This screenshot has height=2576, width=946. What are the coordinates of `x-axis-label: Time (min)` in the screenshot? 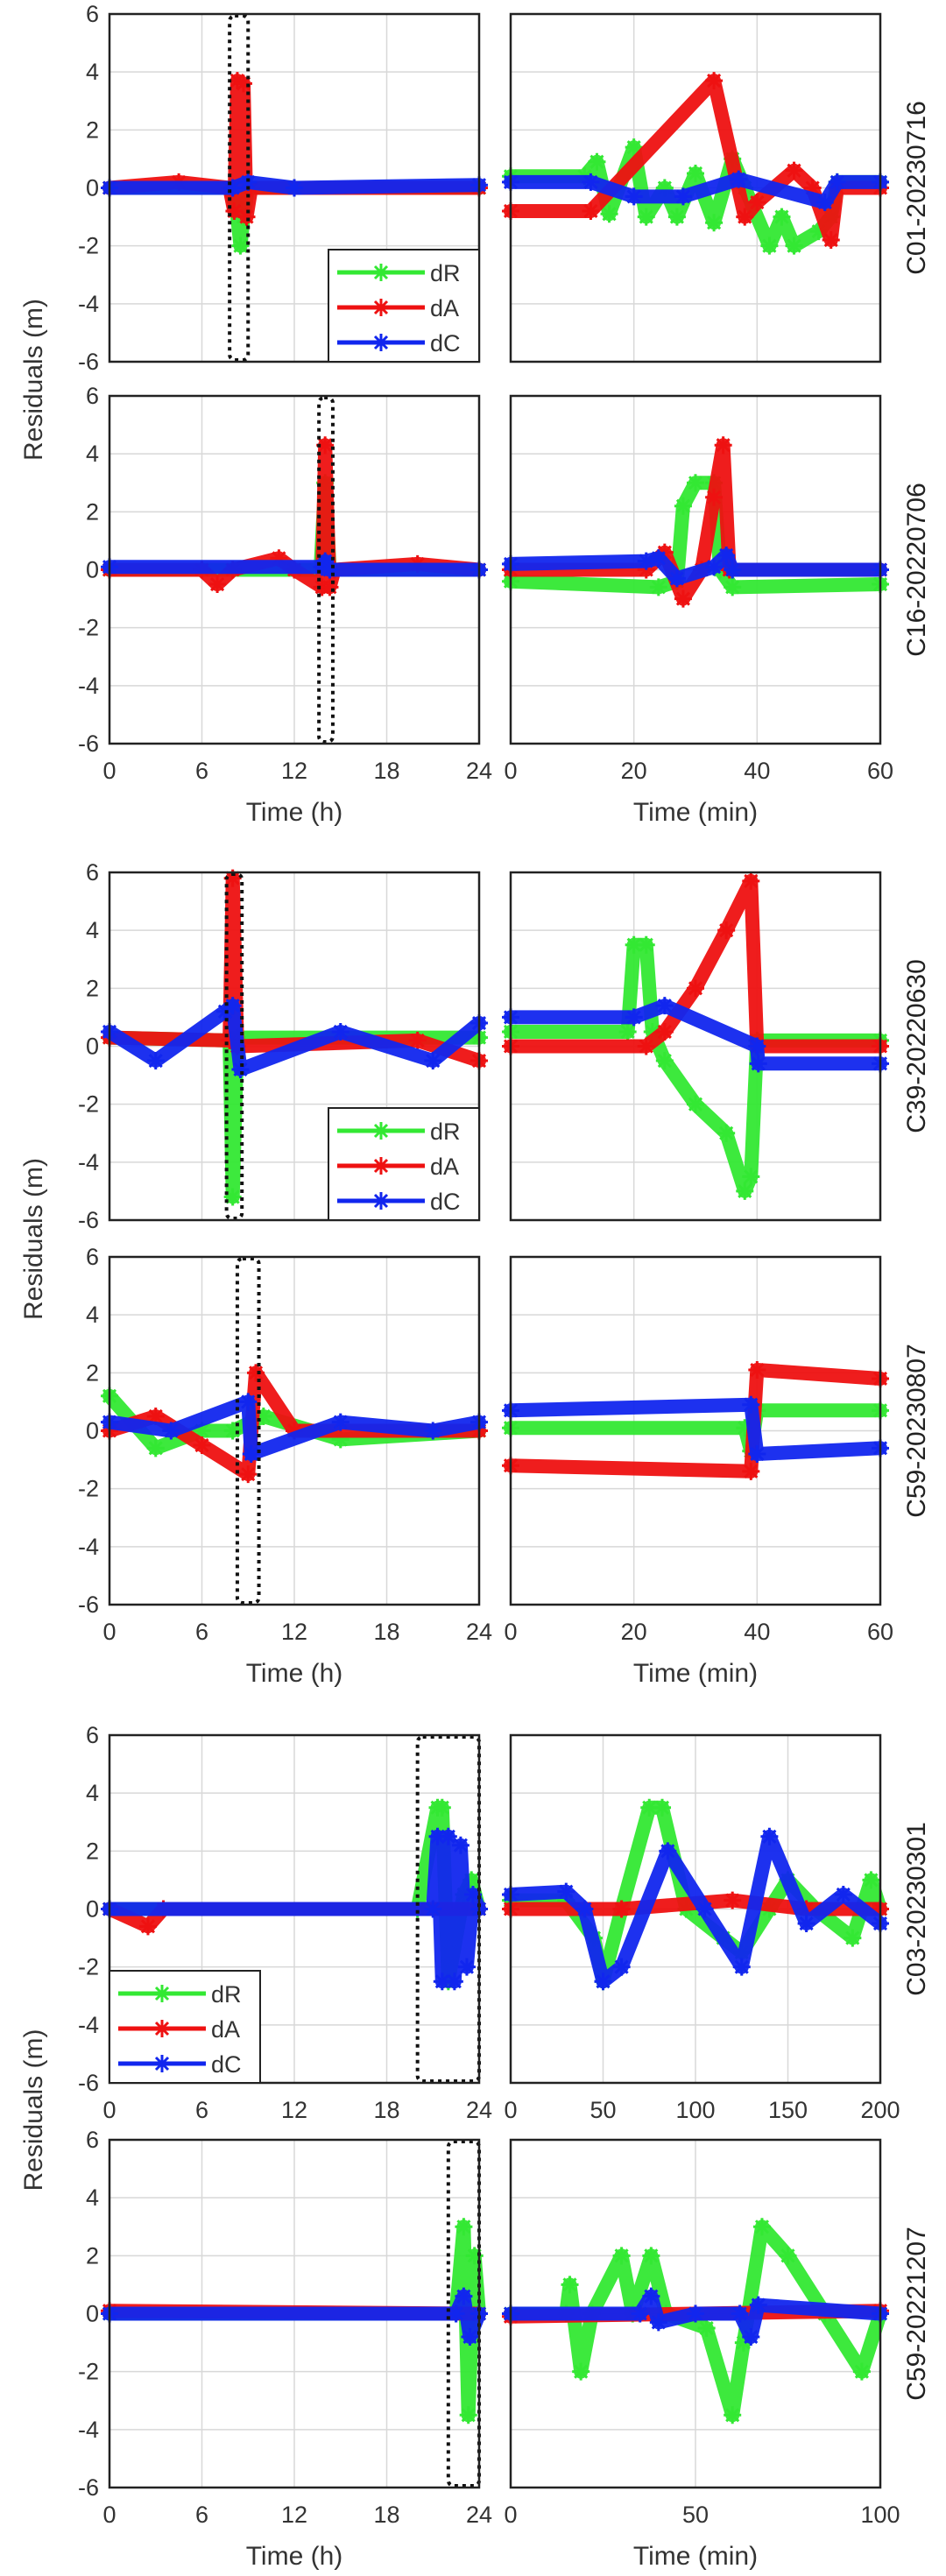 It's located at (695, 2556).